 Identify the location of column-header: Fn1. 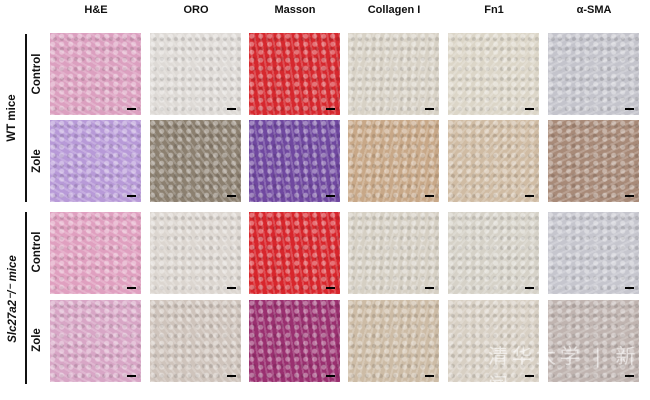
(494, 10).